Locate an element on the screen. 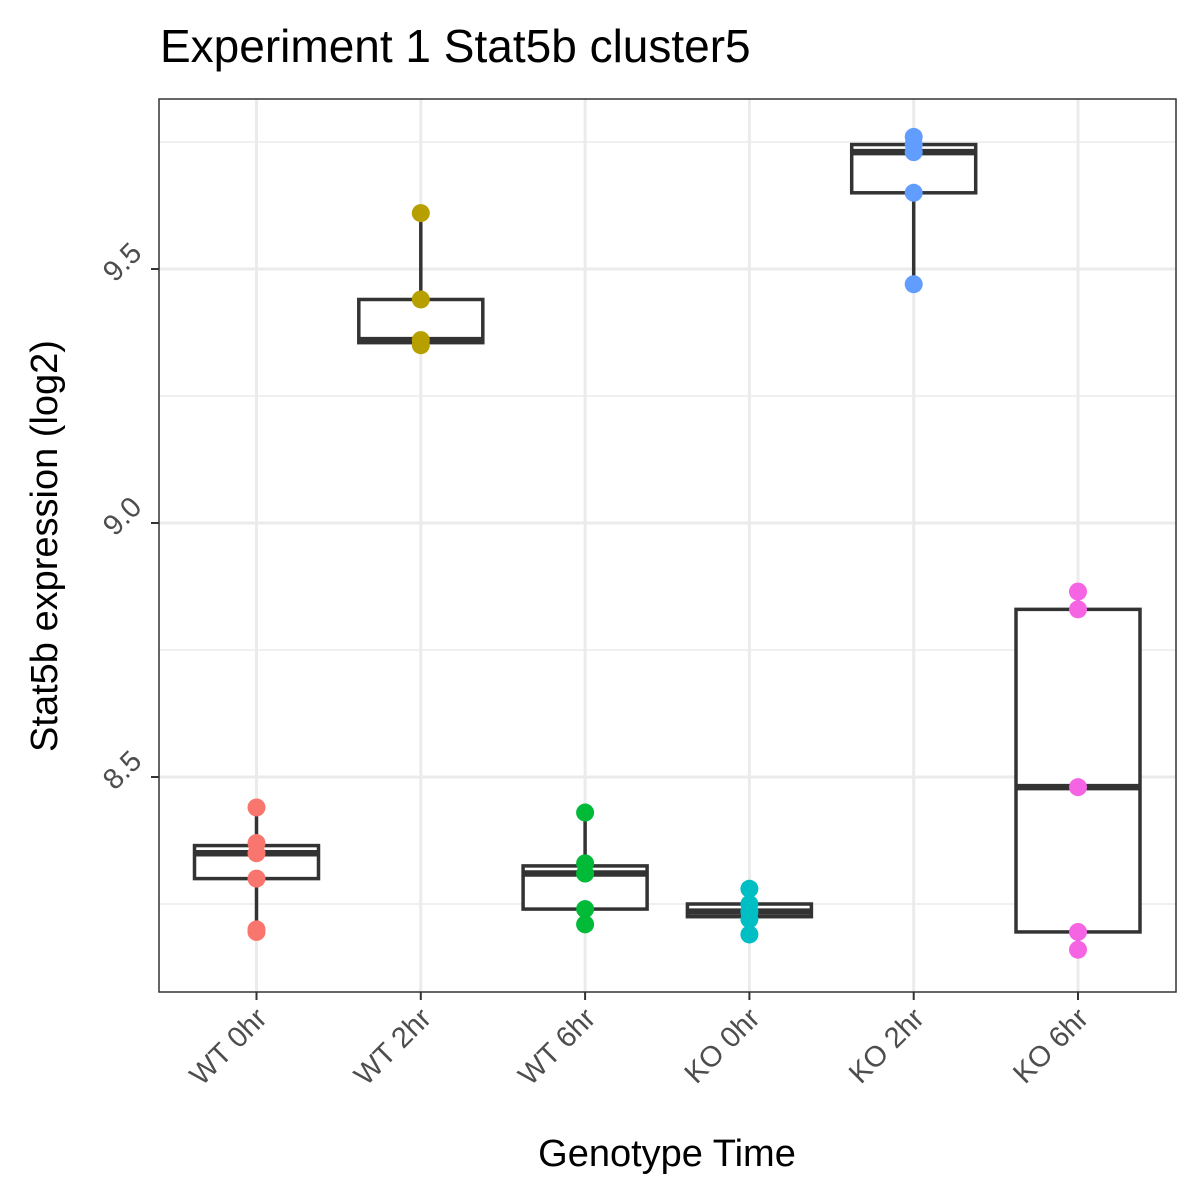  x-tick-label: KO 6hr is located at coordinates (1051, 1046).